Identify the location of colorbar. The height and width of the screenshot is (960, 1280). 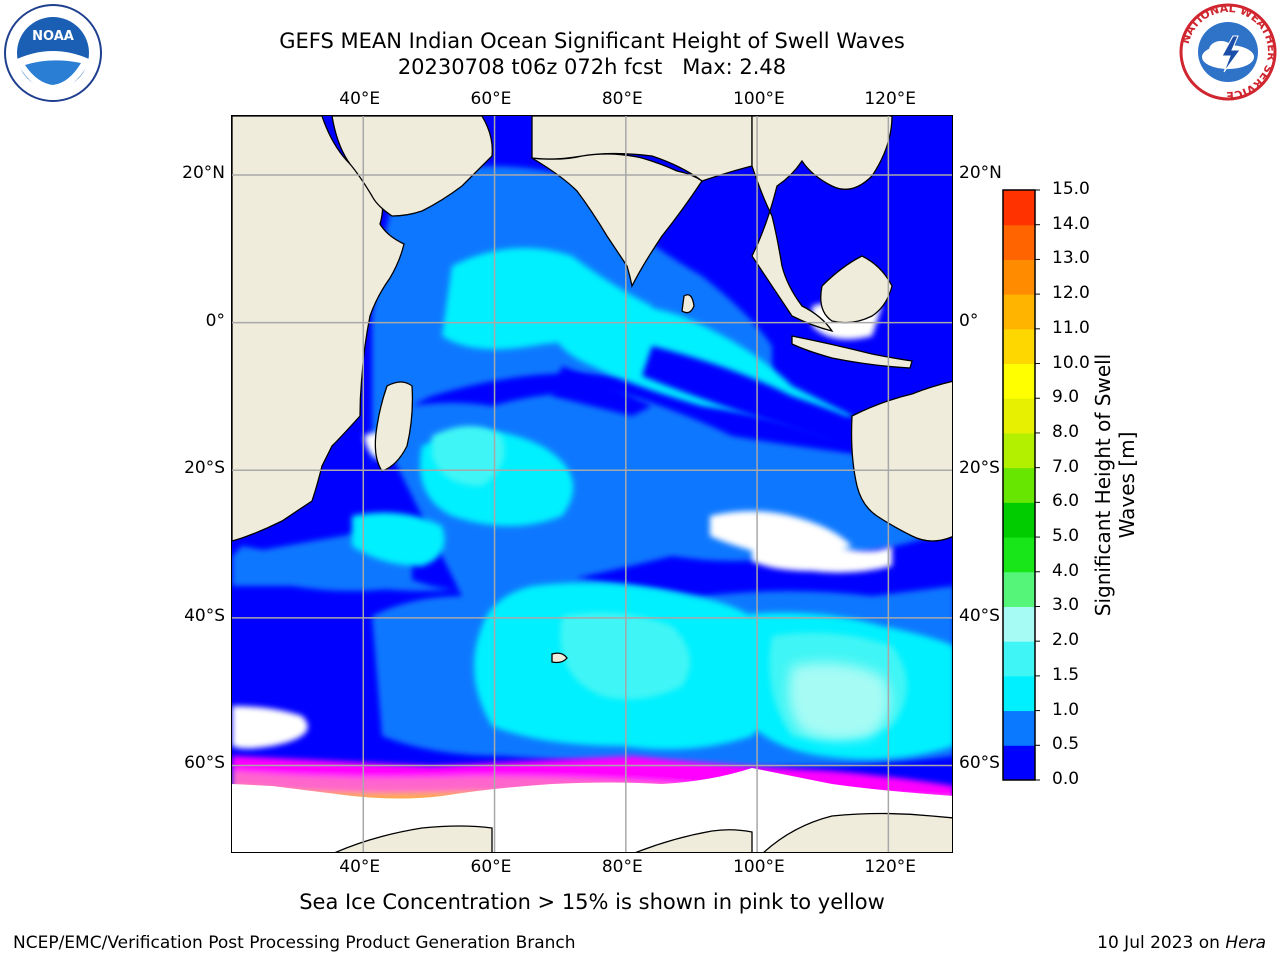
(1021, 485).